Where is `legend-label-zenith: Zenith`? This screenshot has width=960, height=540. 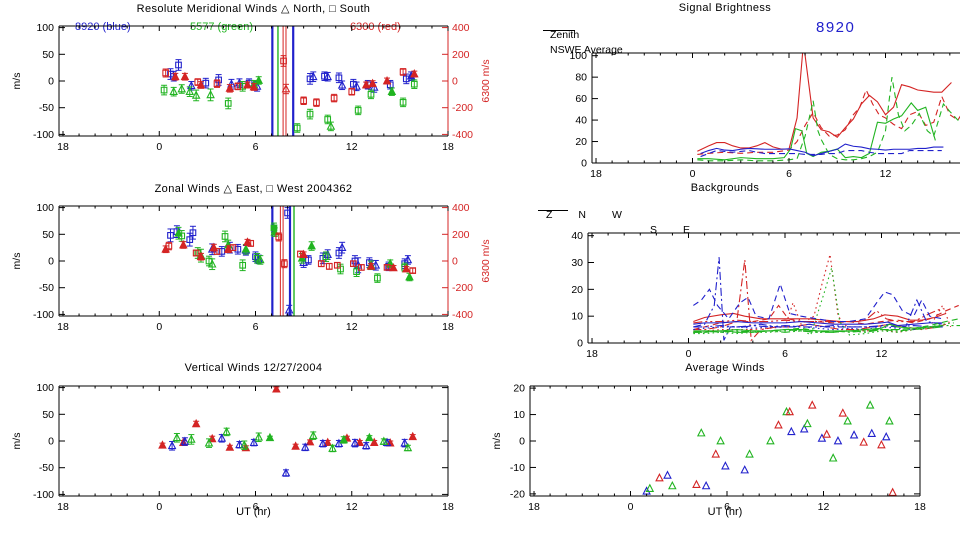
legend-label-zenith: Zenith is located at coordinates (565, 34).